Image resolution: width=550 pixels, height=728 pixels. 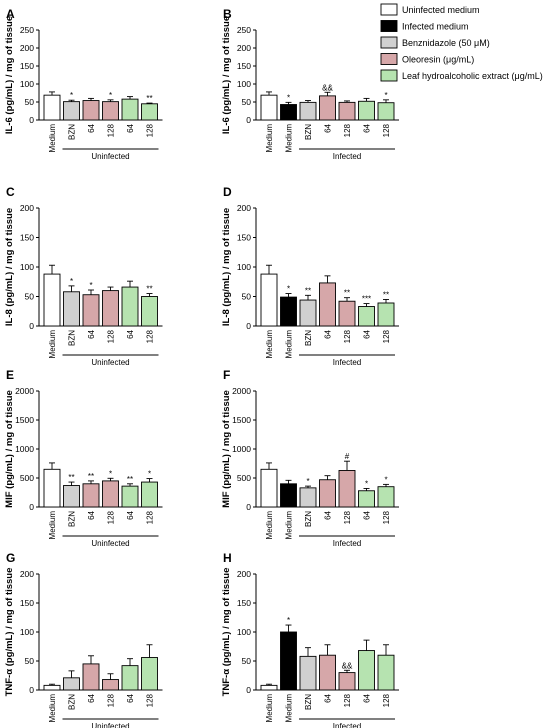 I want to click on panel-letter: B, so click(x=227, y=14).